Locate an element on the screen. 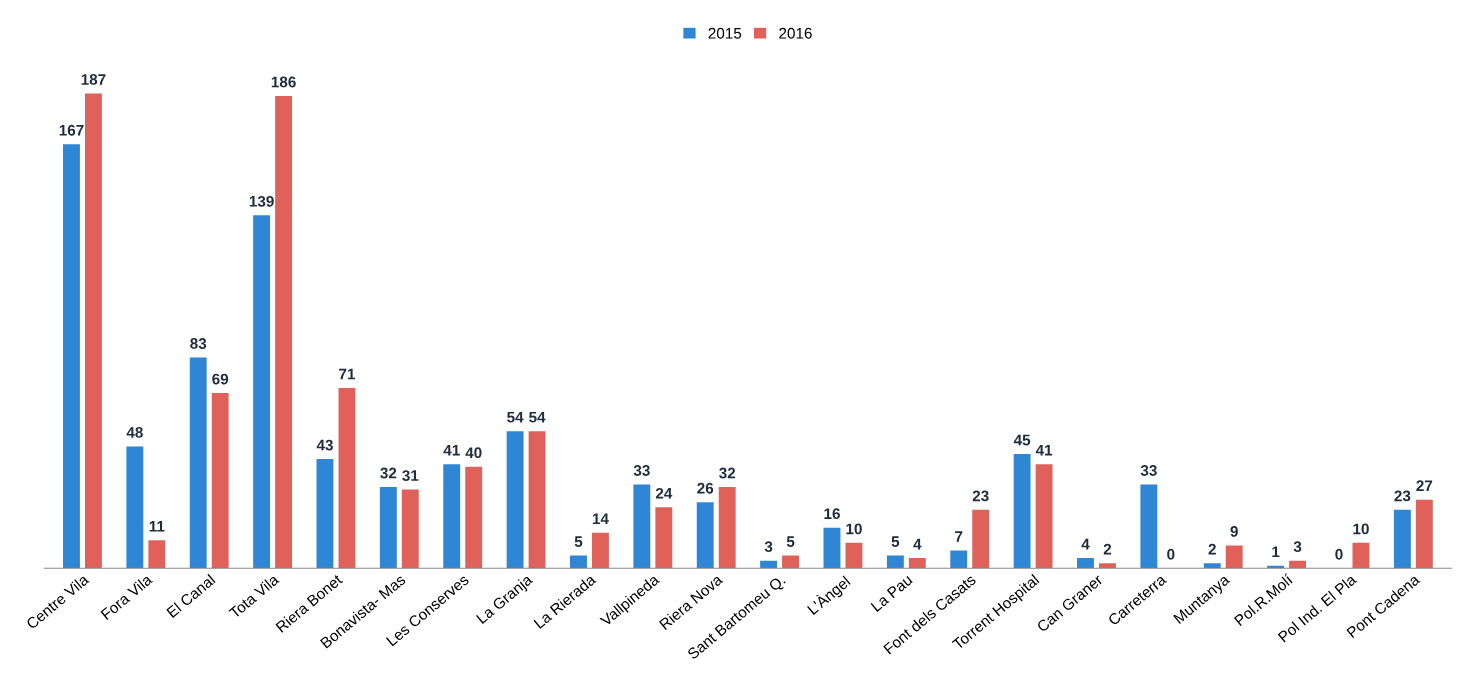 The width and height of the screenshot is (1481, 693). data-label: 187 is located at coordinates (93, 79).